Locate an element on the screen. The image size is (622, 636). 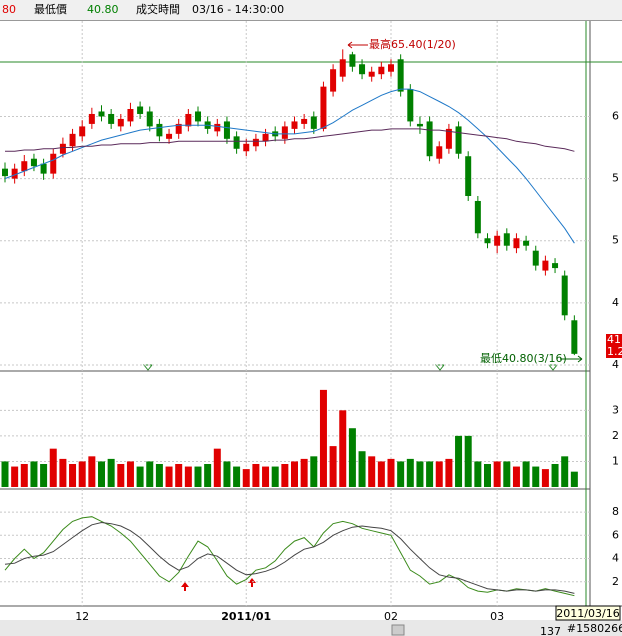
annotation-arrow is located at coordinates (357, 45).